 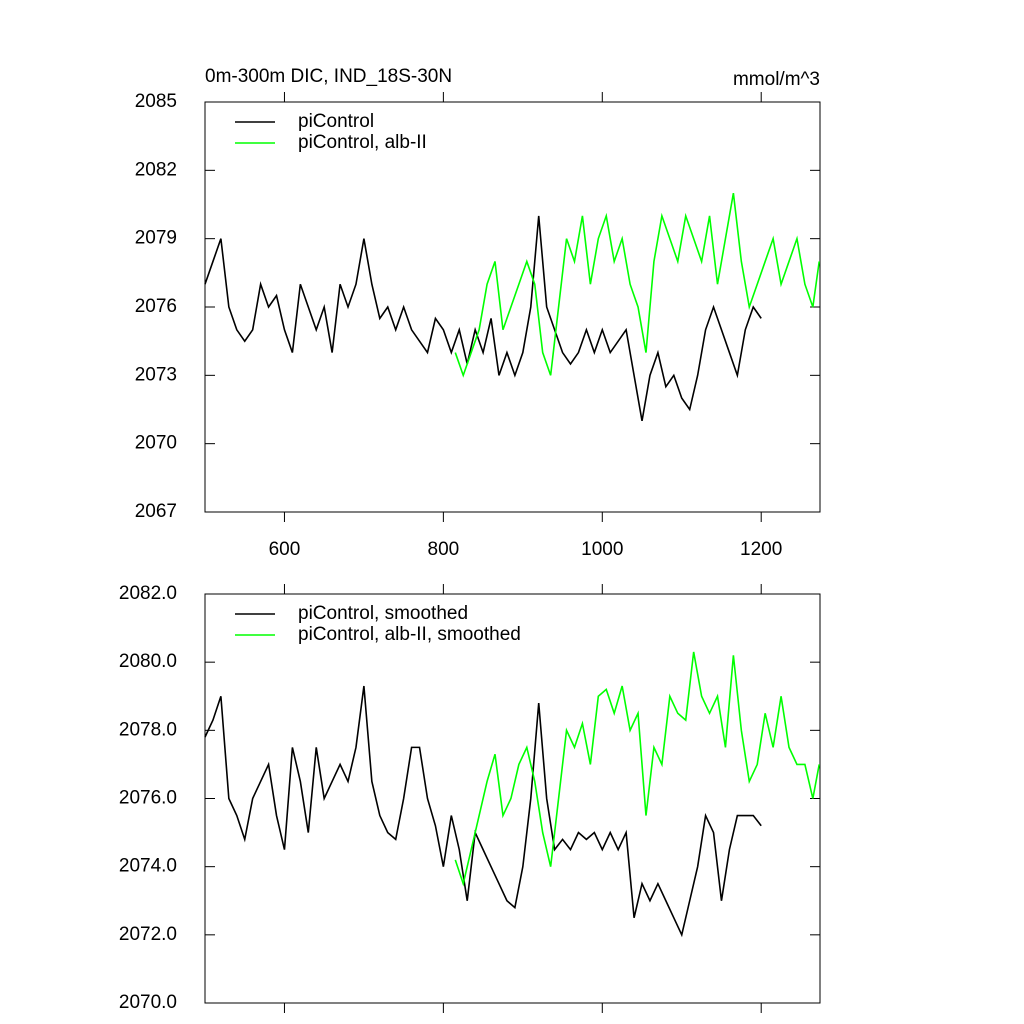 What do you see at coordinates (362, 142) in the screenshot?
I see `legend-label: piControl, alb-II` at bounding box center [362, 142].